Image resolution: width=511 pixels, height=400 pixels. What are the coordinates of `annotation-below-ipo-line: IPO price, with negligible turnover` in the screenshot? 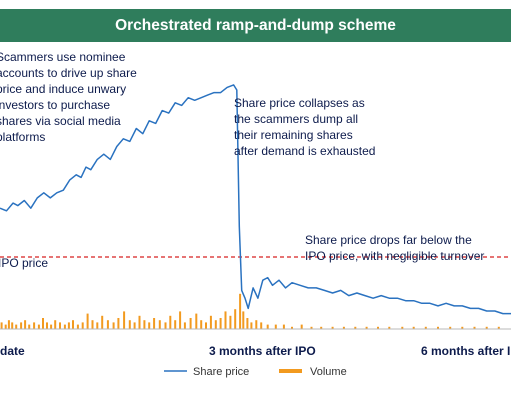 It's located at (394, 256).